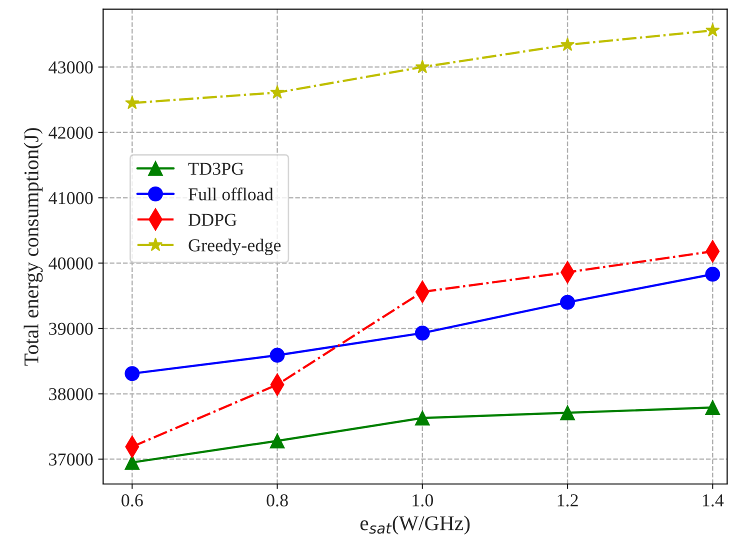 This screenshot has width=742, height=542. I want to click on y-tick-label: 40000, so click(70, 263).